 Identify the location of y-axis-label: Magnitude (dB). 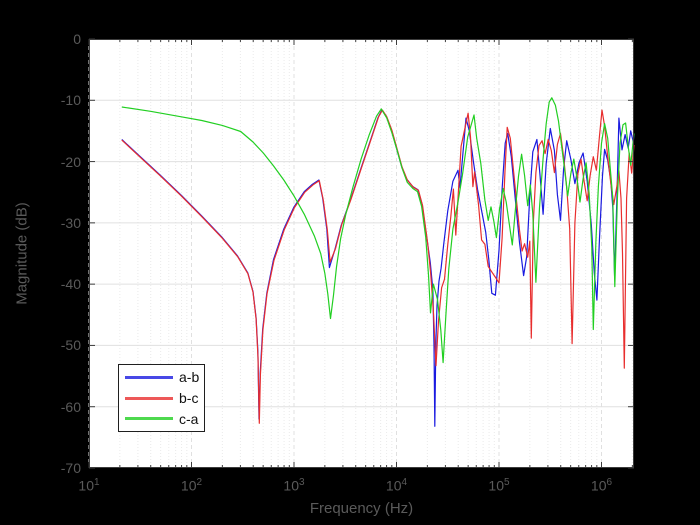
(22, 253).